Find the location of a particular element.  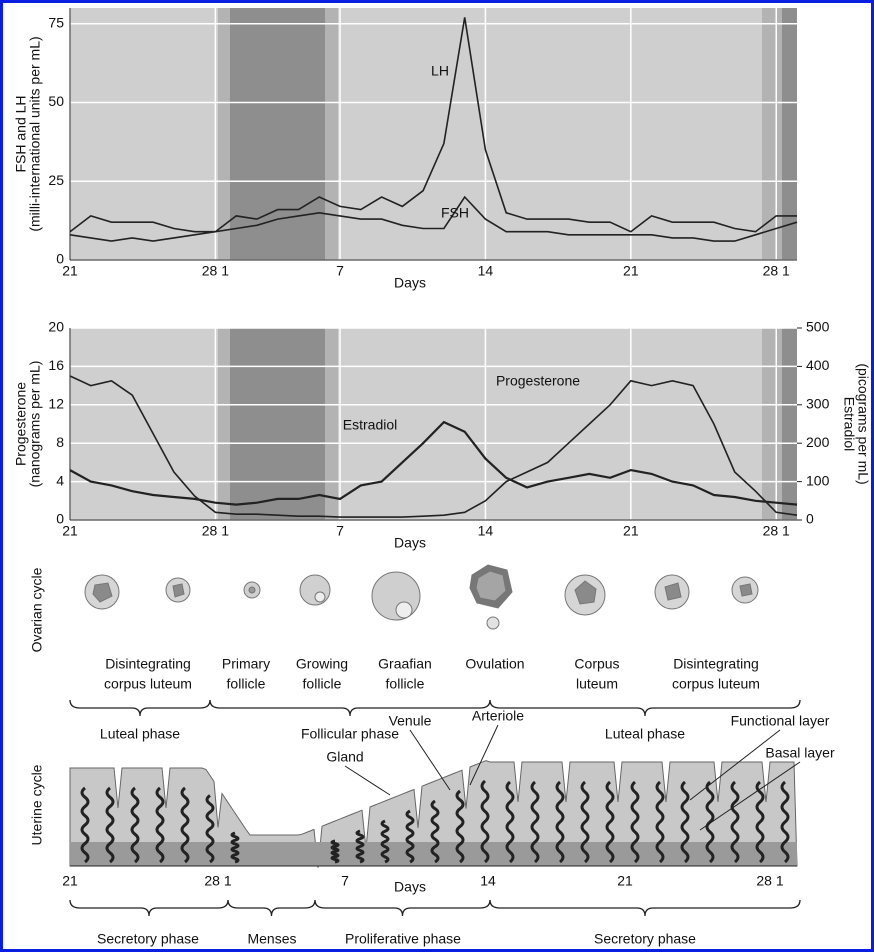

phase-label: Proliferative phase is located at coordinates (403, 939).